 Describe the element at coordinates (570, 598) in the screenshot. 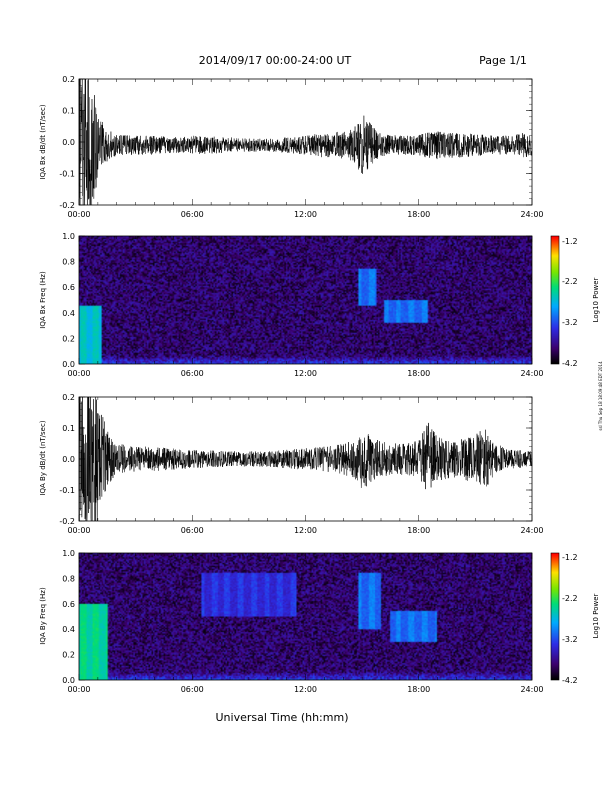

I see `by-colorbar-tick-2: -2.2` at that location.